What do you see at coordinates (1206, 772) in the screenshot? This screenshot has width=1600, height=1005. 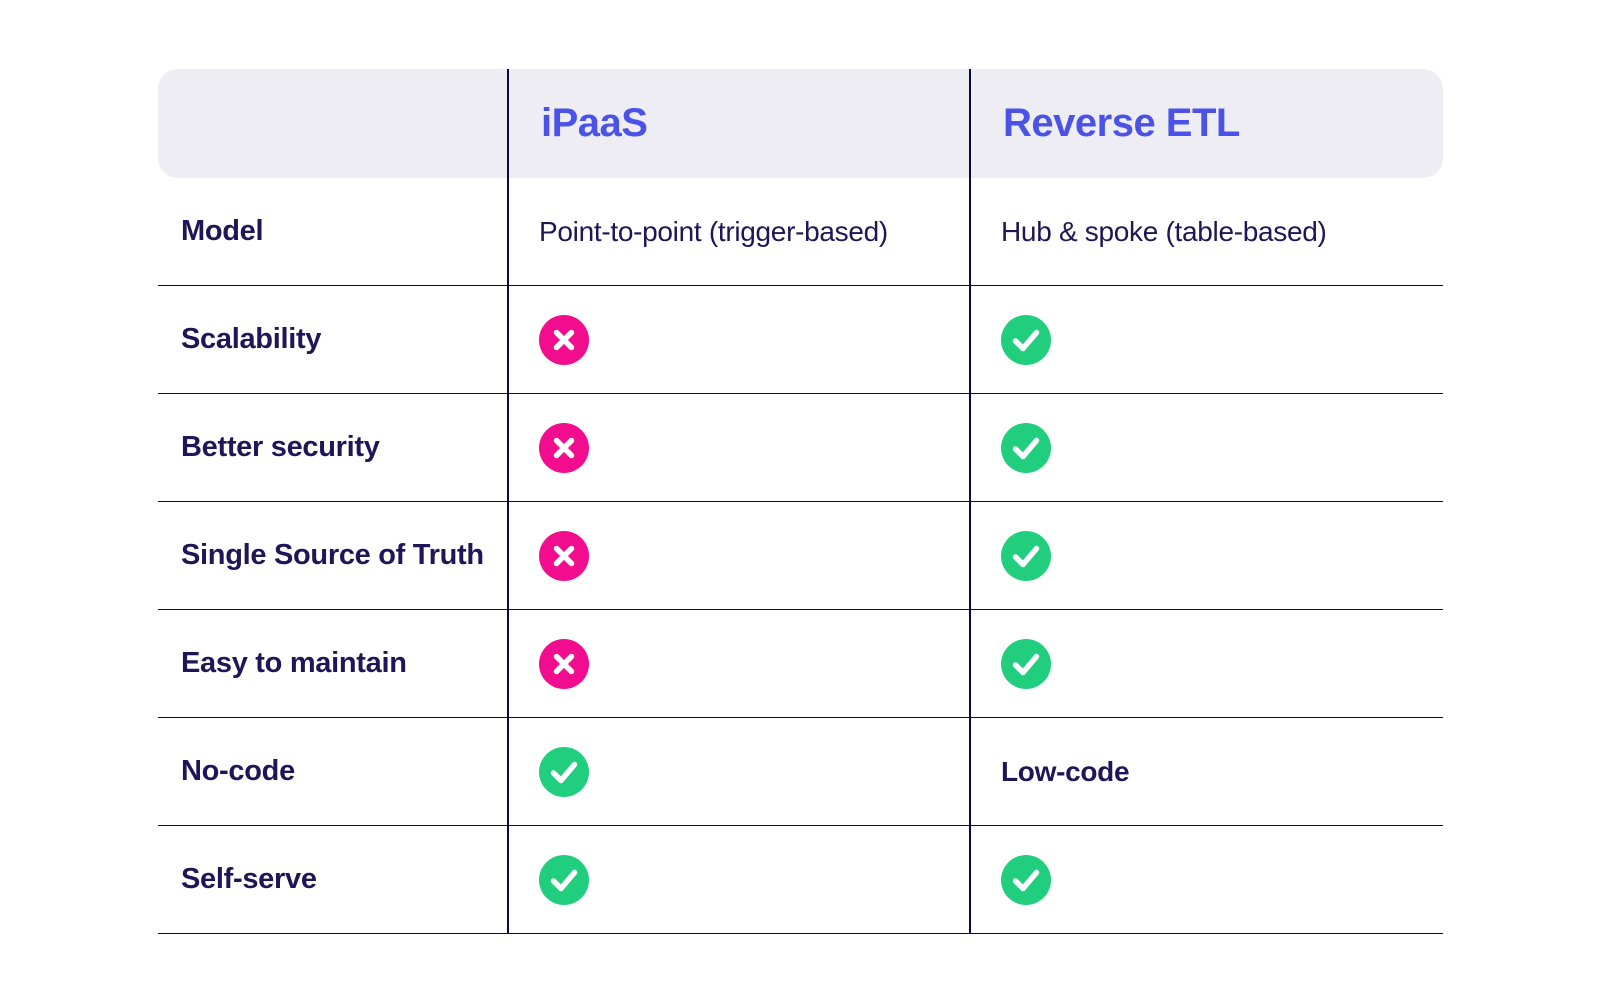 I see `reverse-etl-cell: Low-code` at bounding box center [1206, 772].